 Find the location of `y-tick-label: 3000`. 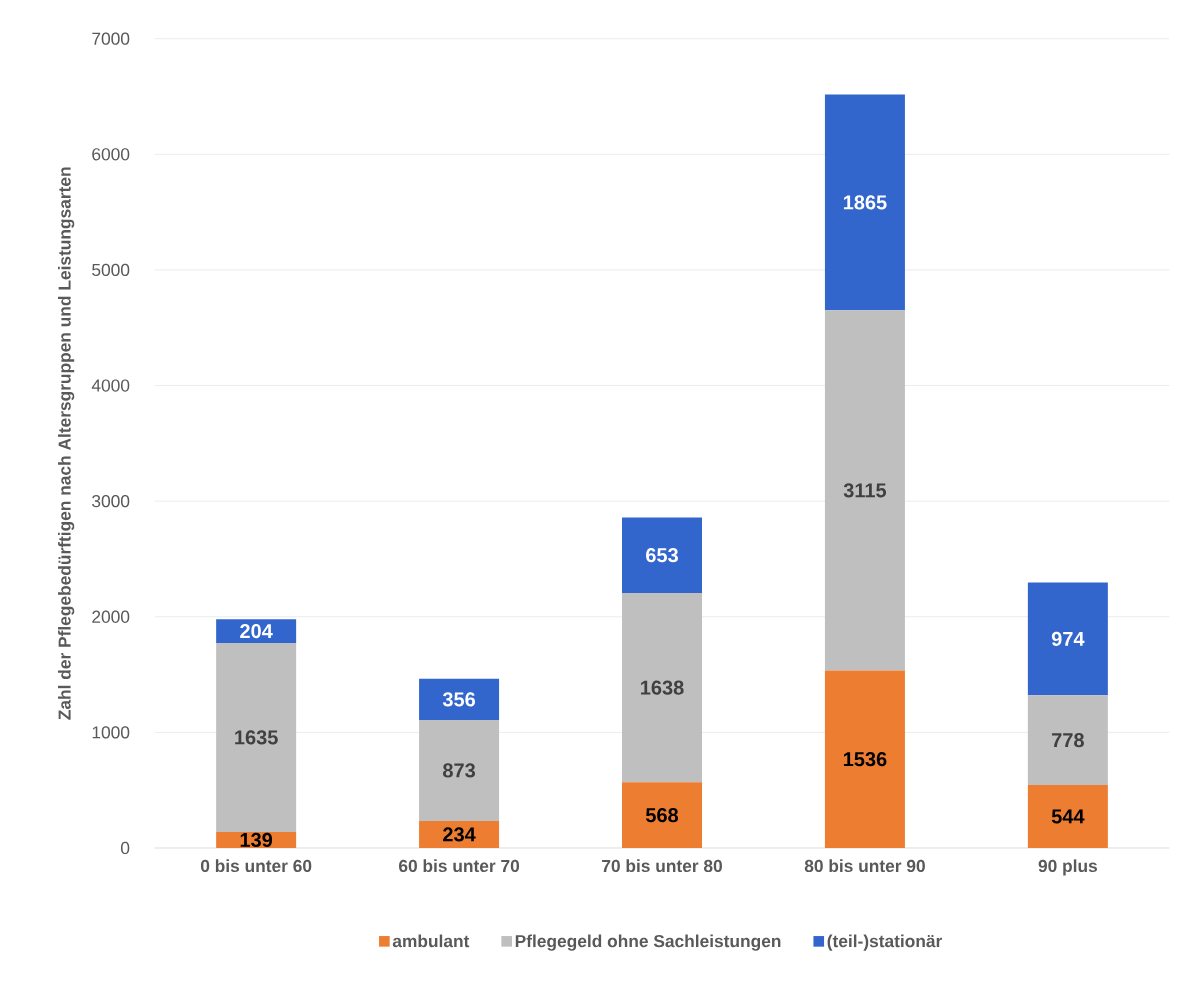

y-tick-label: 3000 is located at coordinates (111, 501).